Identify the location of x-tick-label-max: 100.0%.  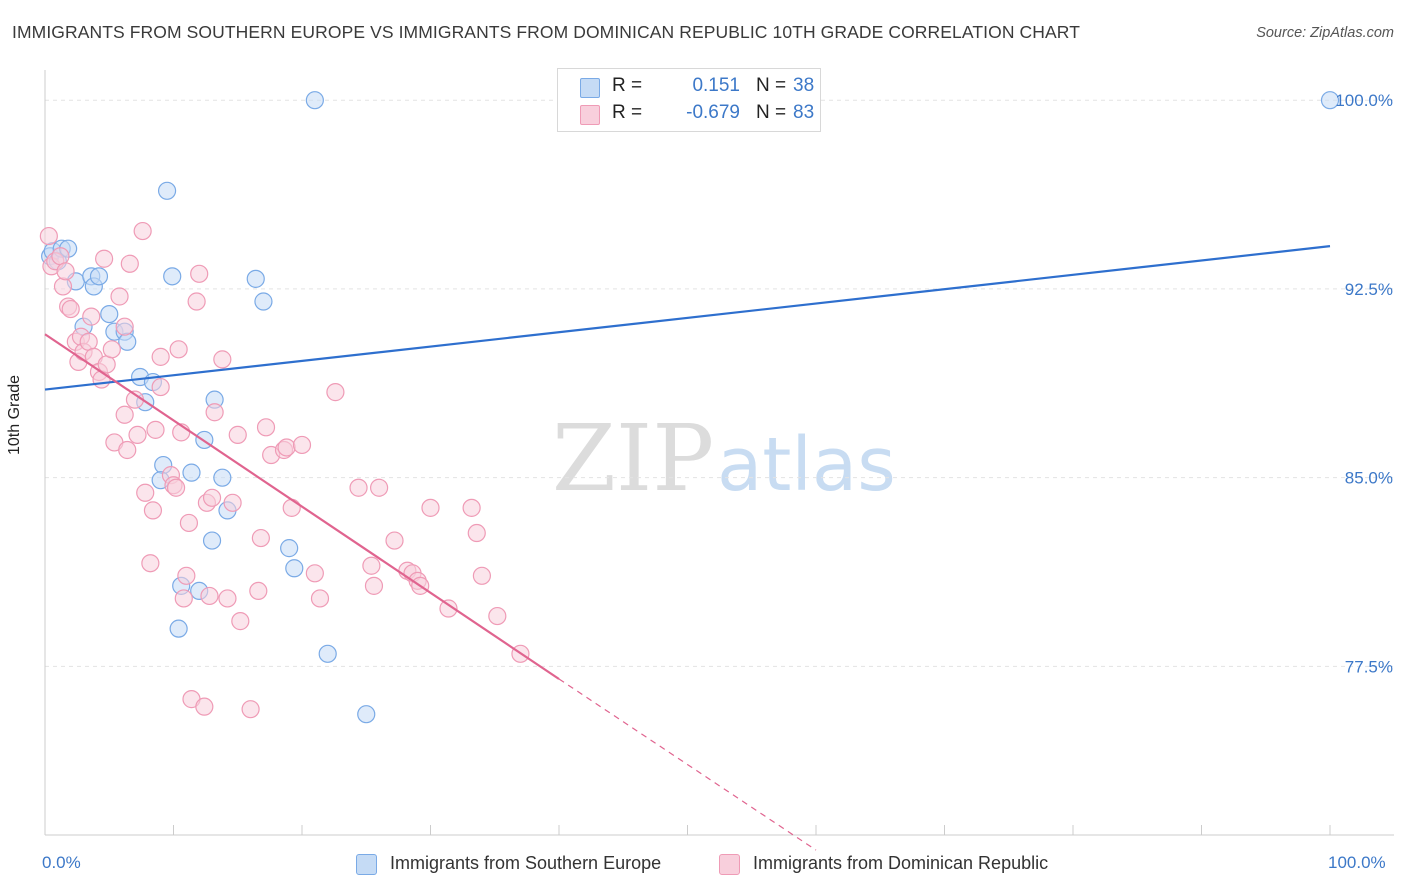
(1357, 862).